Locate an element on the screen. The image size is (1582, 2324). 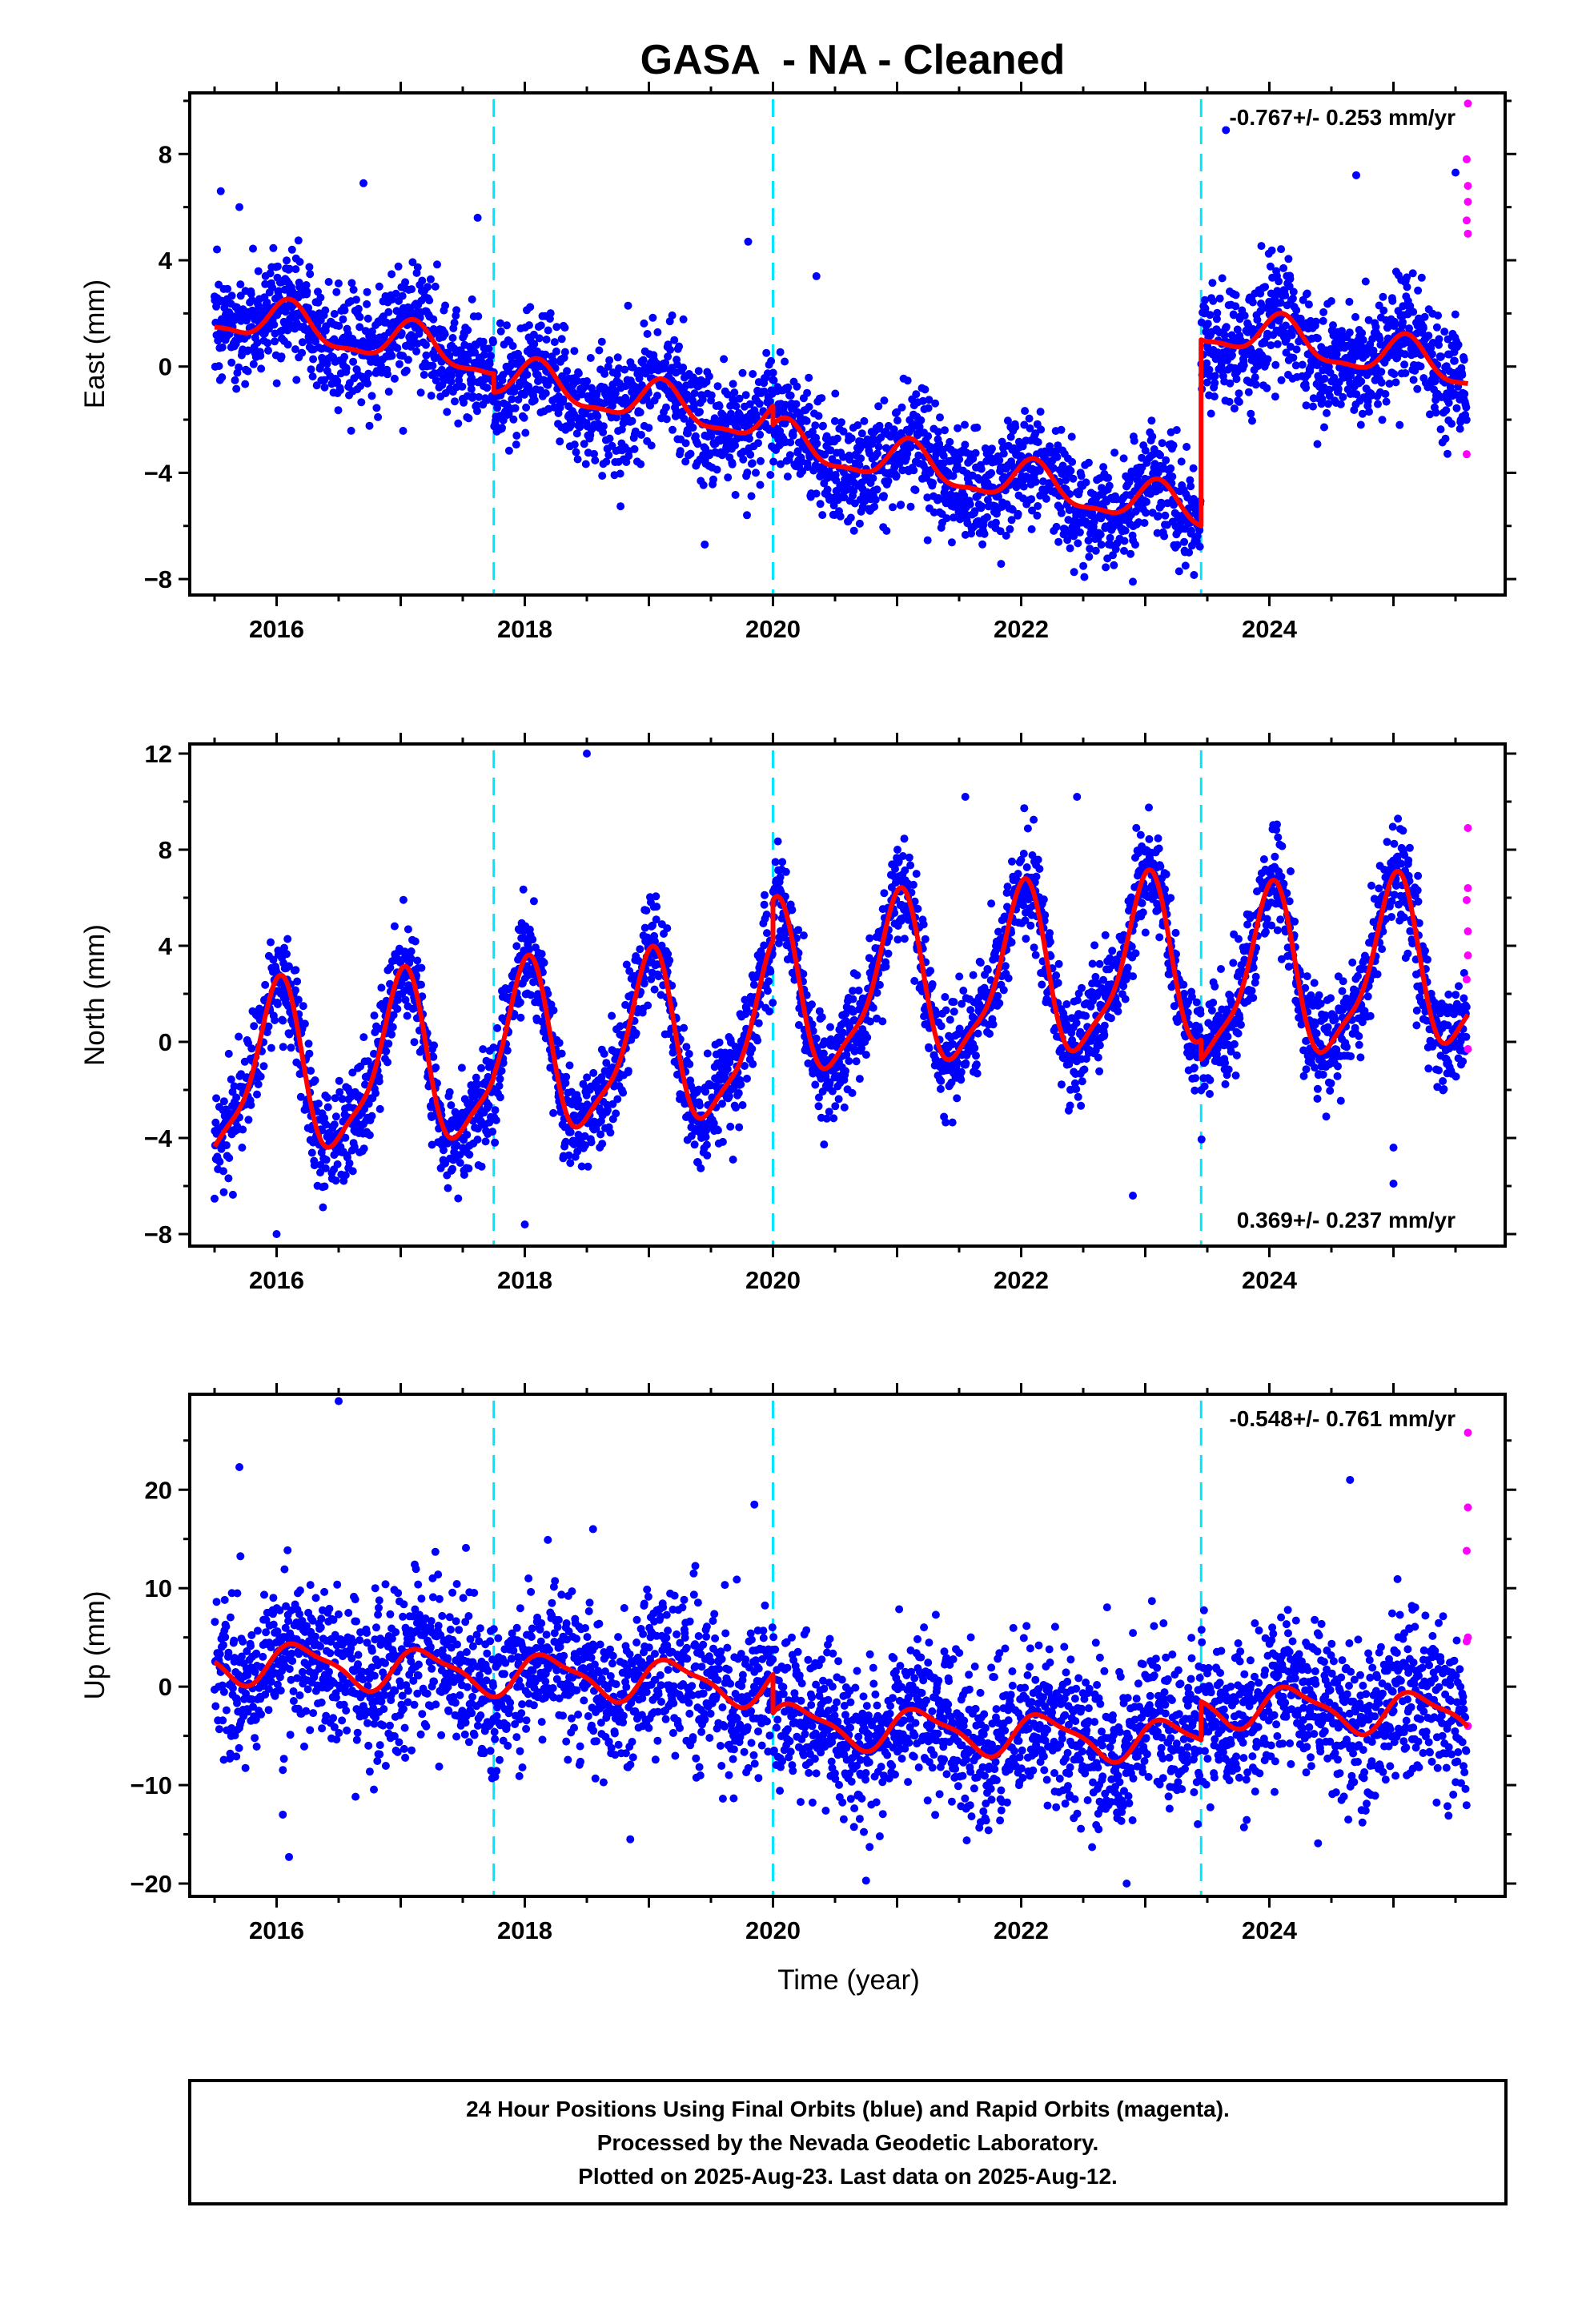
y-tick-label: −8 is located at coordinates (158, 579).